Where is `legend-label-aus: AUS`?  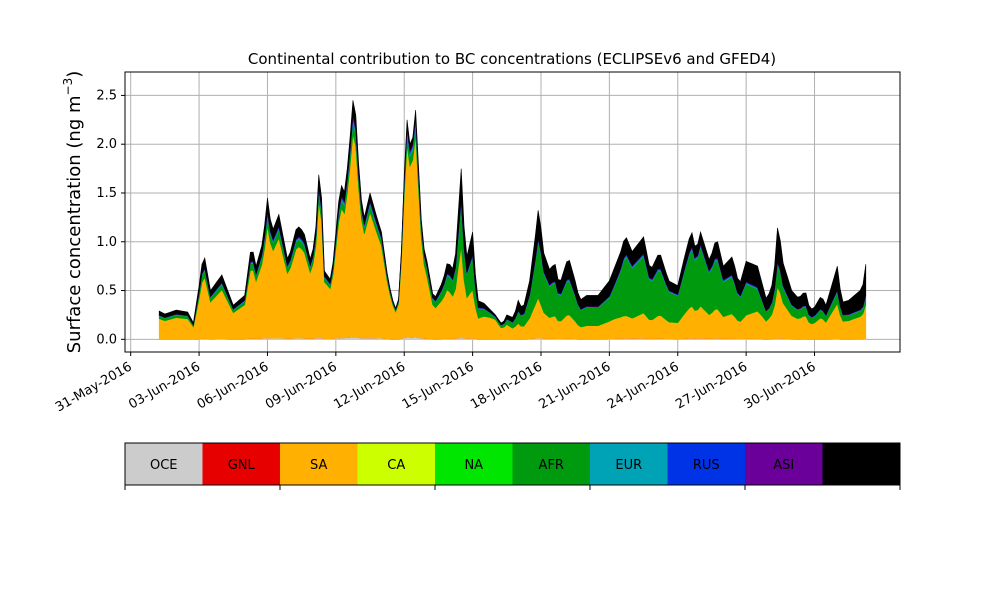
legend-label-aus: AUS is located at coordinates (861, 465).